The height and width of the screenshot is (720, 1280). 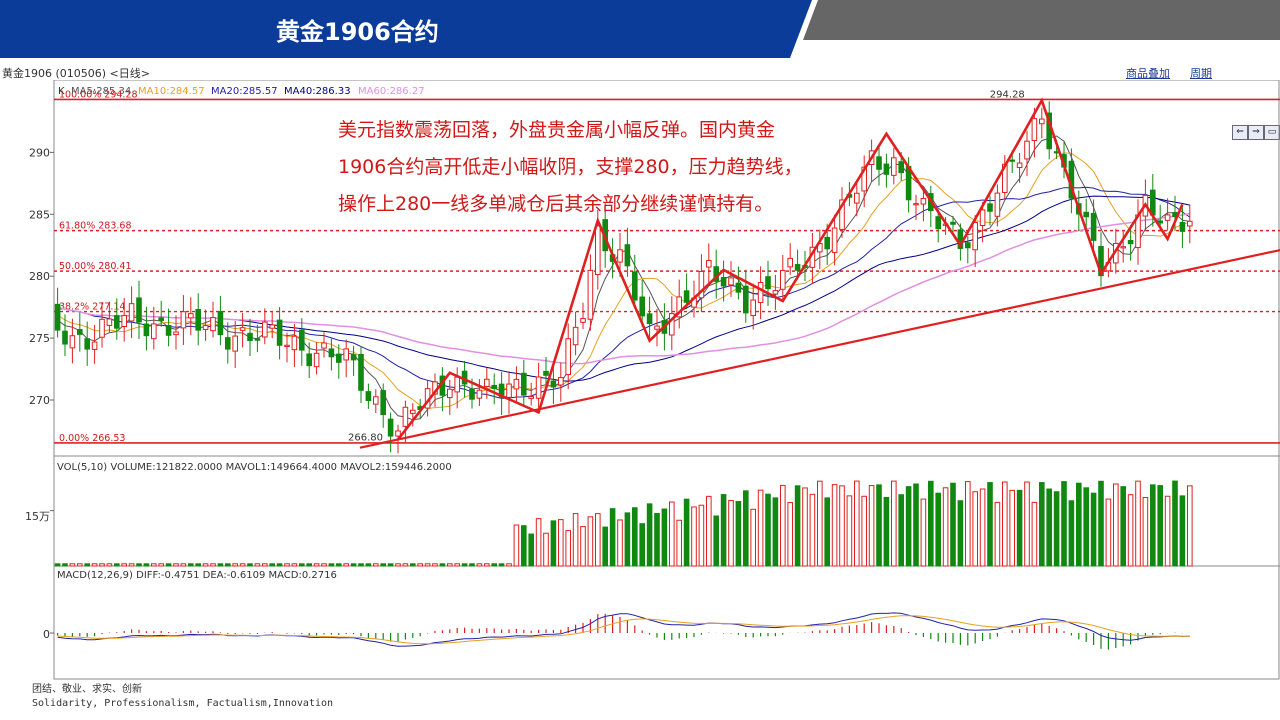 I want to click on header-gray-band, so click(x=1041, y=20).